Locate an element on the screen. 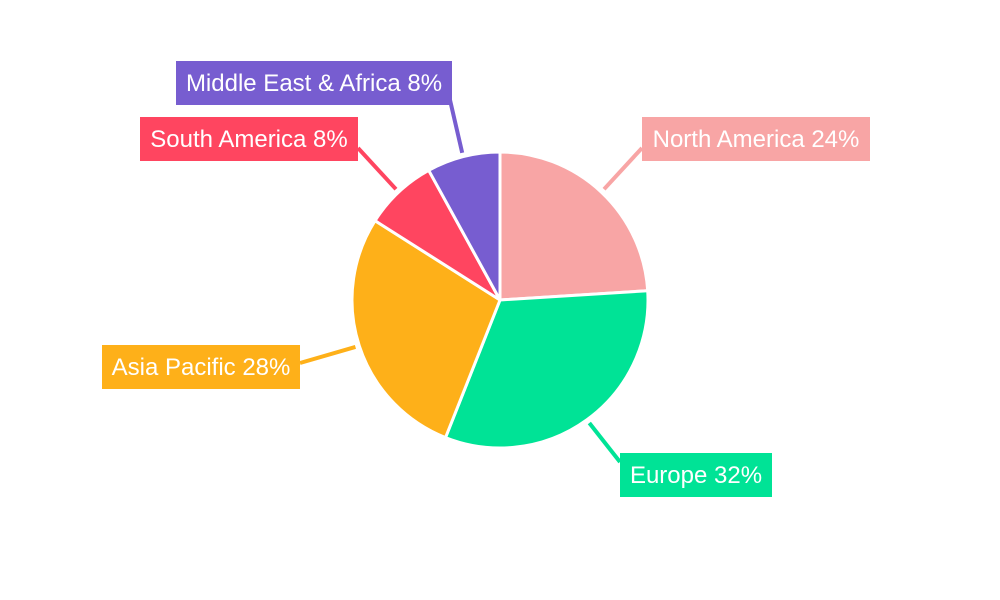 This screenshot has height=600, width=1000. data-label-text: Europe 32% is located at coordinates (696, 475).